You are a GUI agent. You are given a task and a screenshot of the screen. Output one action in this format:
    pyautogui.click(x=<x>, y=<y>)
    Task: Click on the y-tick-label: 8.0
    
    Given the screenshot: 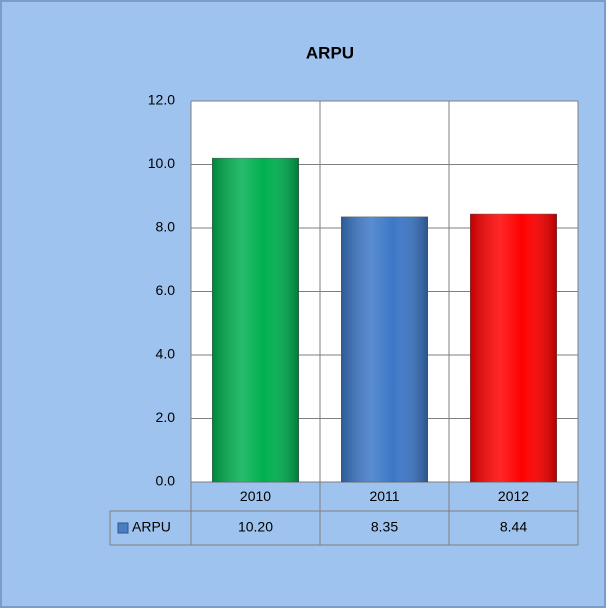 What is the action you would take?
    pyautogui.click(x=166, y=227)
    